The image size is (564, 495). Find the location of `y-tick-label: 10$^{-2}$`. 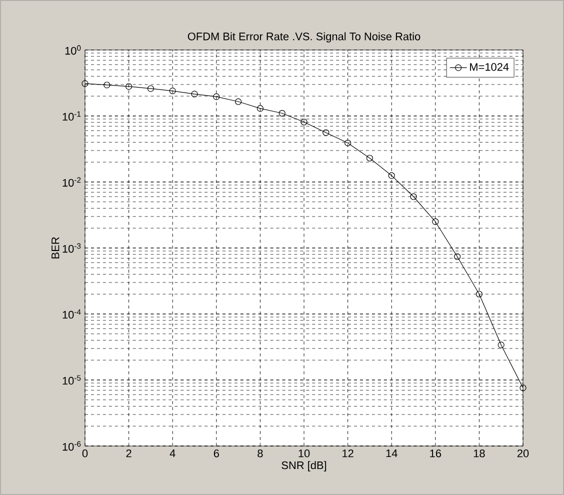

y-tick-label: 10$^{-2}$ is located at coordinates (71, 182).